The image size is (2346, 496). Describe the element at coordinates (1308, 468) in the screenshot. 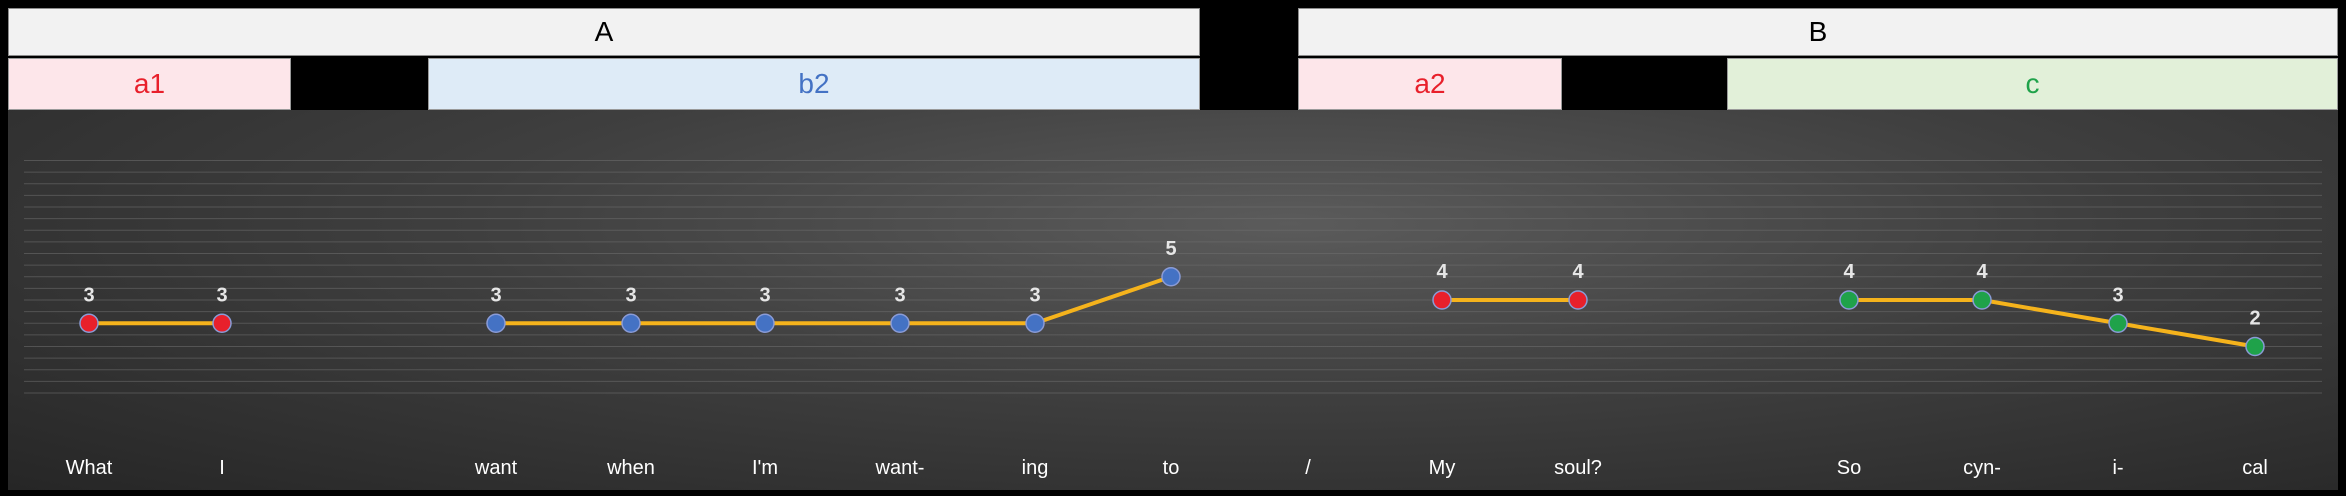

I see `x-tick-label: /` at that location.